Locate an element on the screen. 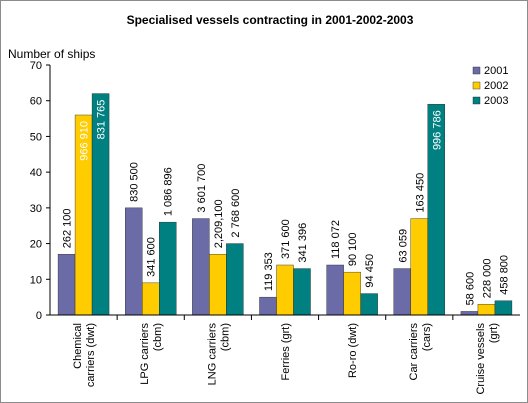 Image resolution: width=528 pixels, height=403 pixels. legend-label: 2002 is located at coordinates (496, 86).